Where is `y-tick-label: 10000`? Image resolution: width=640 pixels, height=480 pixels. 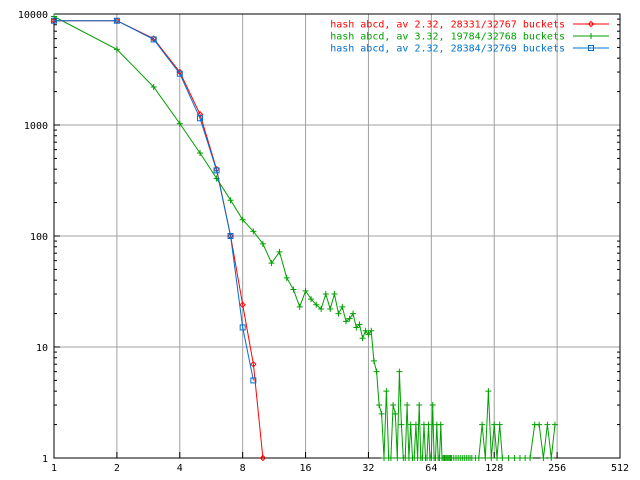
y-tick-label: 10000 is located at coordinates (33, 15).